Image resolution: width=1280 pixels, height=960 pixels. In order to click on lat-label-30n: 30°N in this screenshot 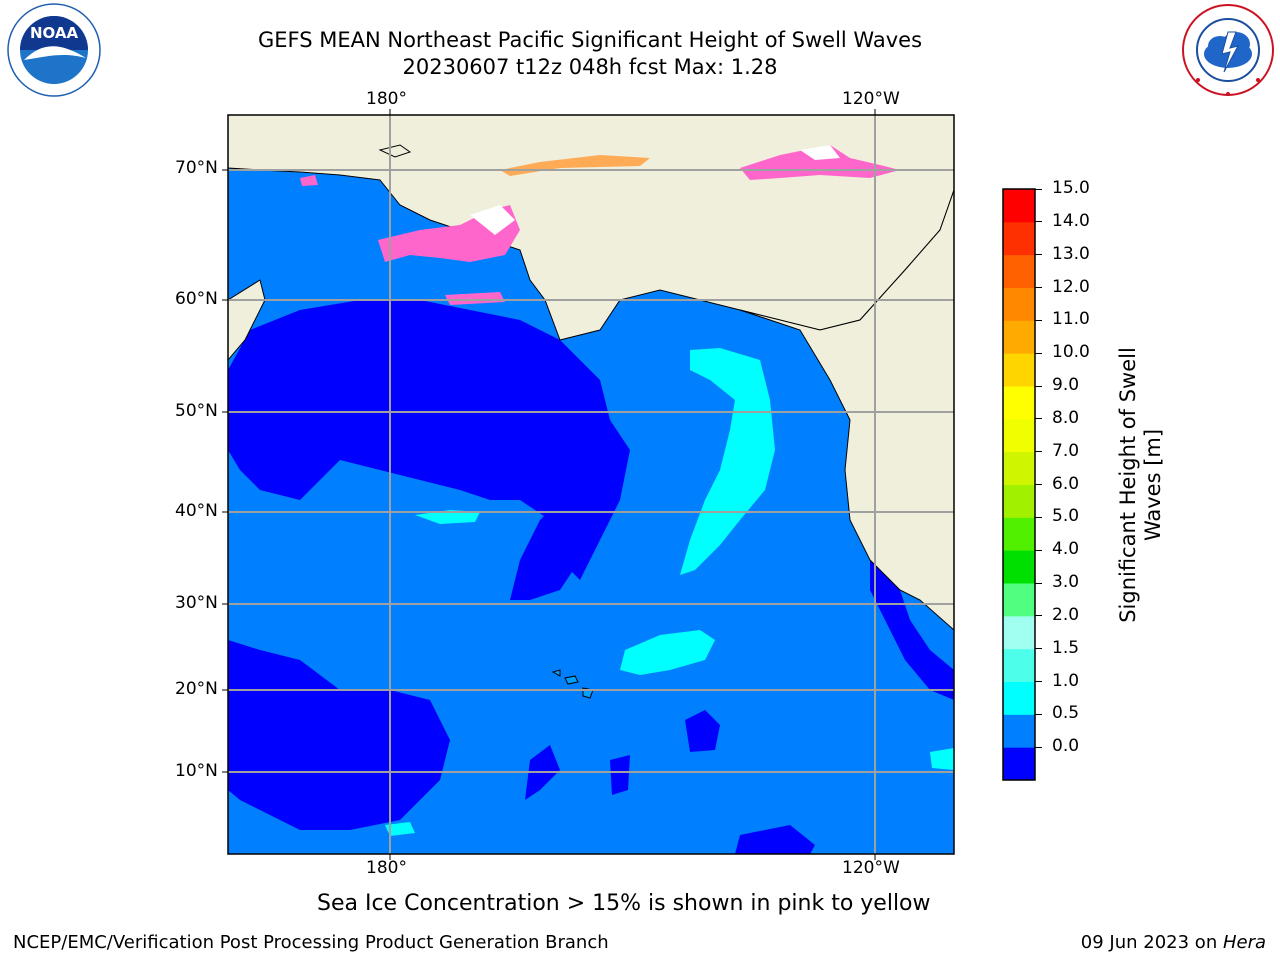, I will do `click(196, 603)`.